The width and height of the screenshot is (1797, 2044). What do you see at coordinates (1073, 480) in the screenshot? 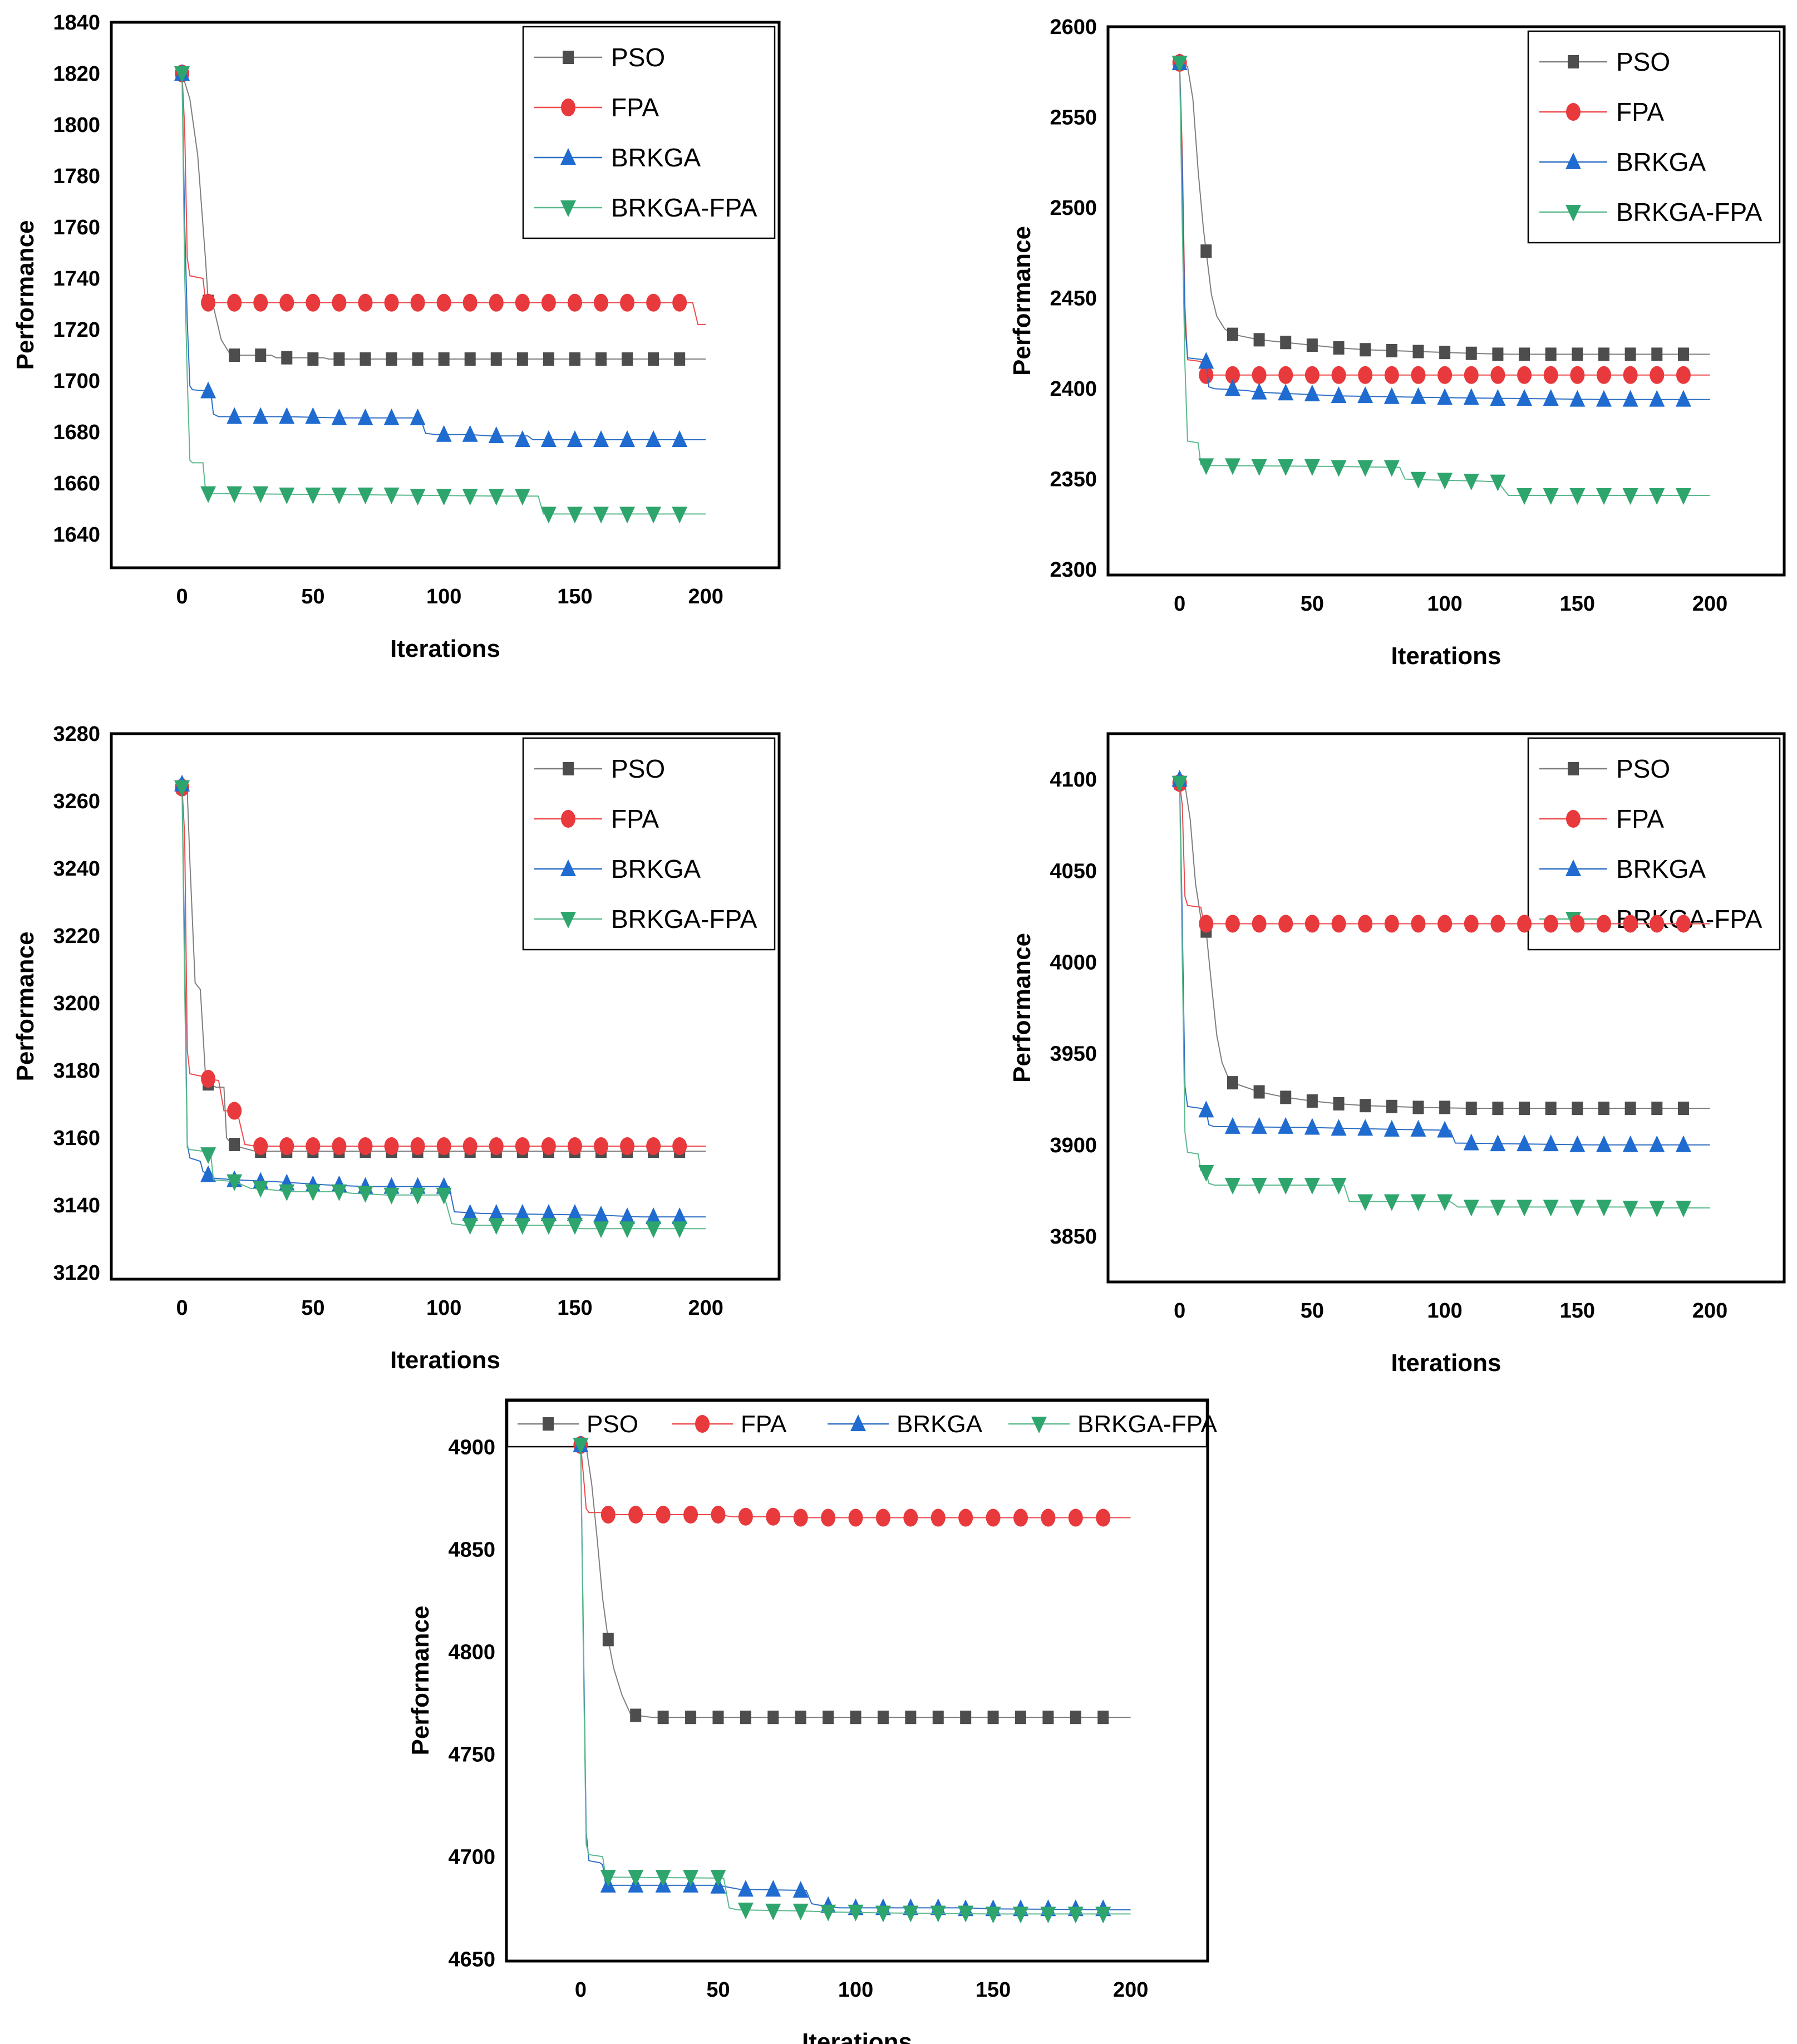
I see `y-tick-label: 2350` at bounding box center [1073, 480].